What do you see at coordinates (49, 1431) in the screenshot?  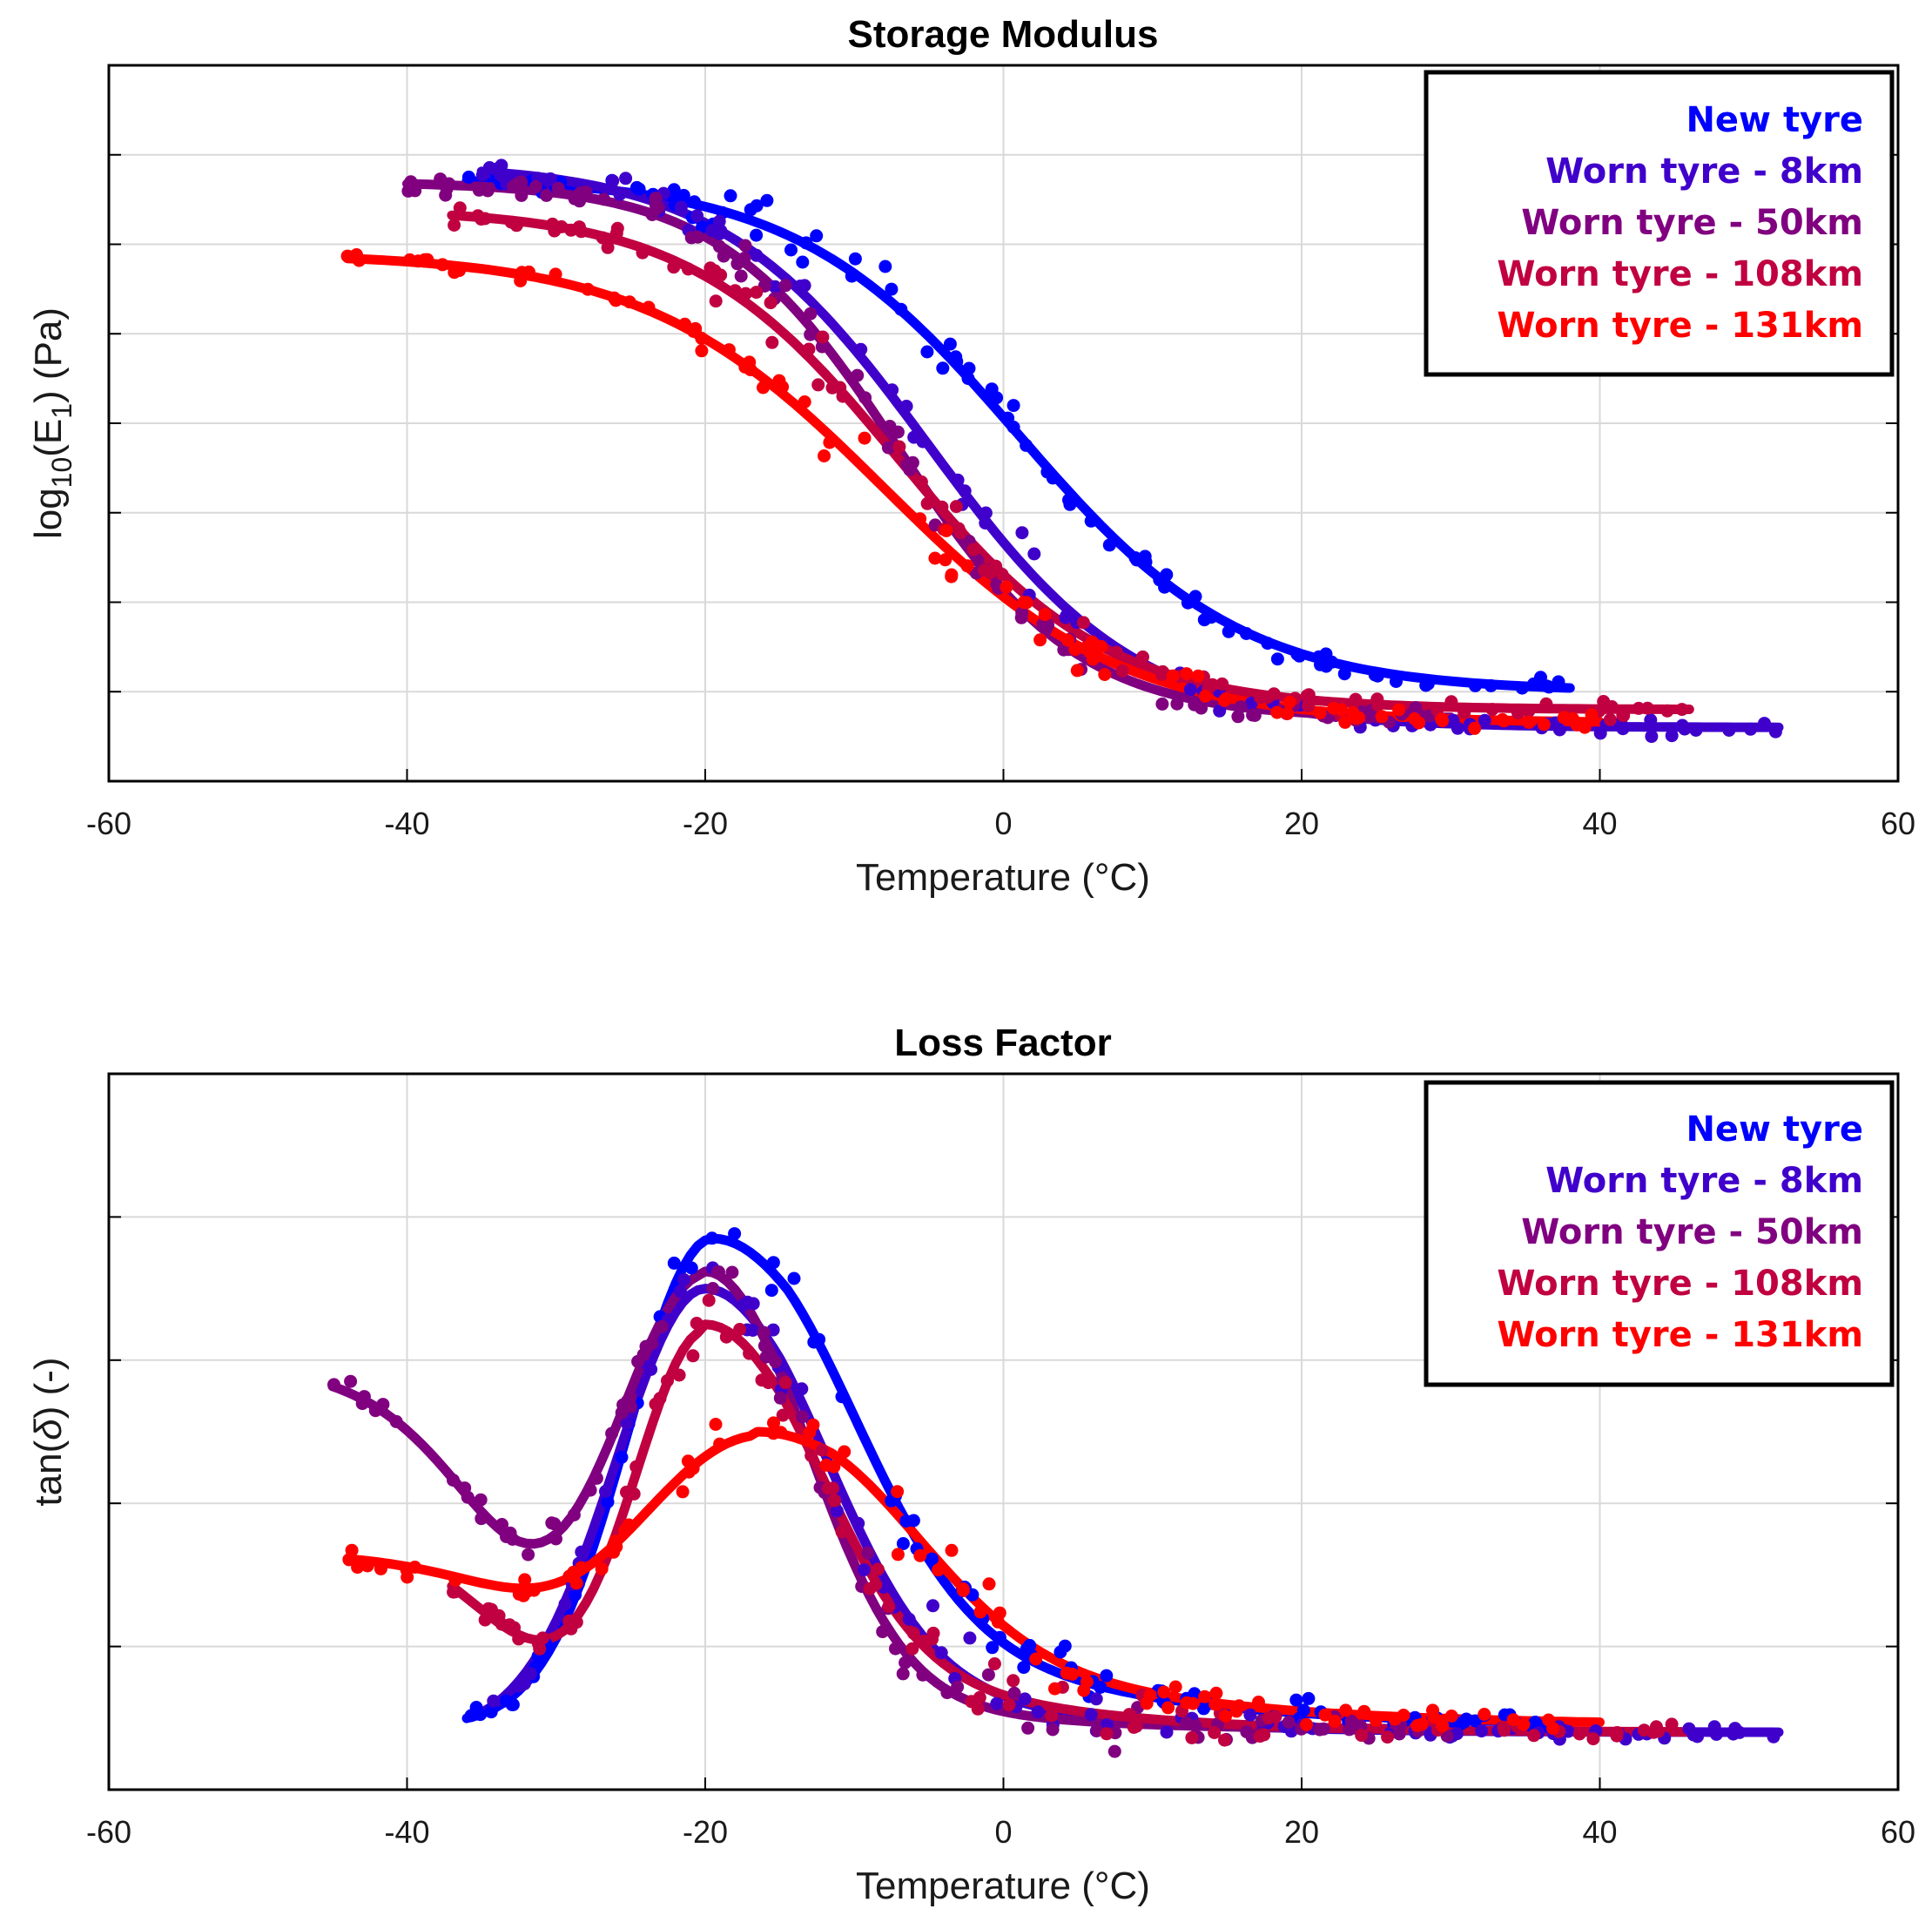 I see `loss-factor-y-axis-label: tan(δ) (-)` at bounding box center [49, 1431].